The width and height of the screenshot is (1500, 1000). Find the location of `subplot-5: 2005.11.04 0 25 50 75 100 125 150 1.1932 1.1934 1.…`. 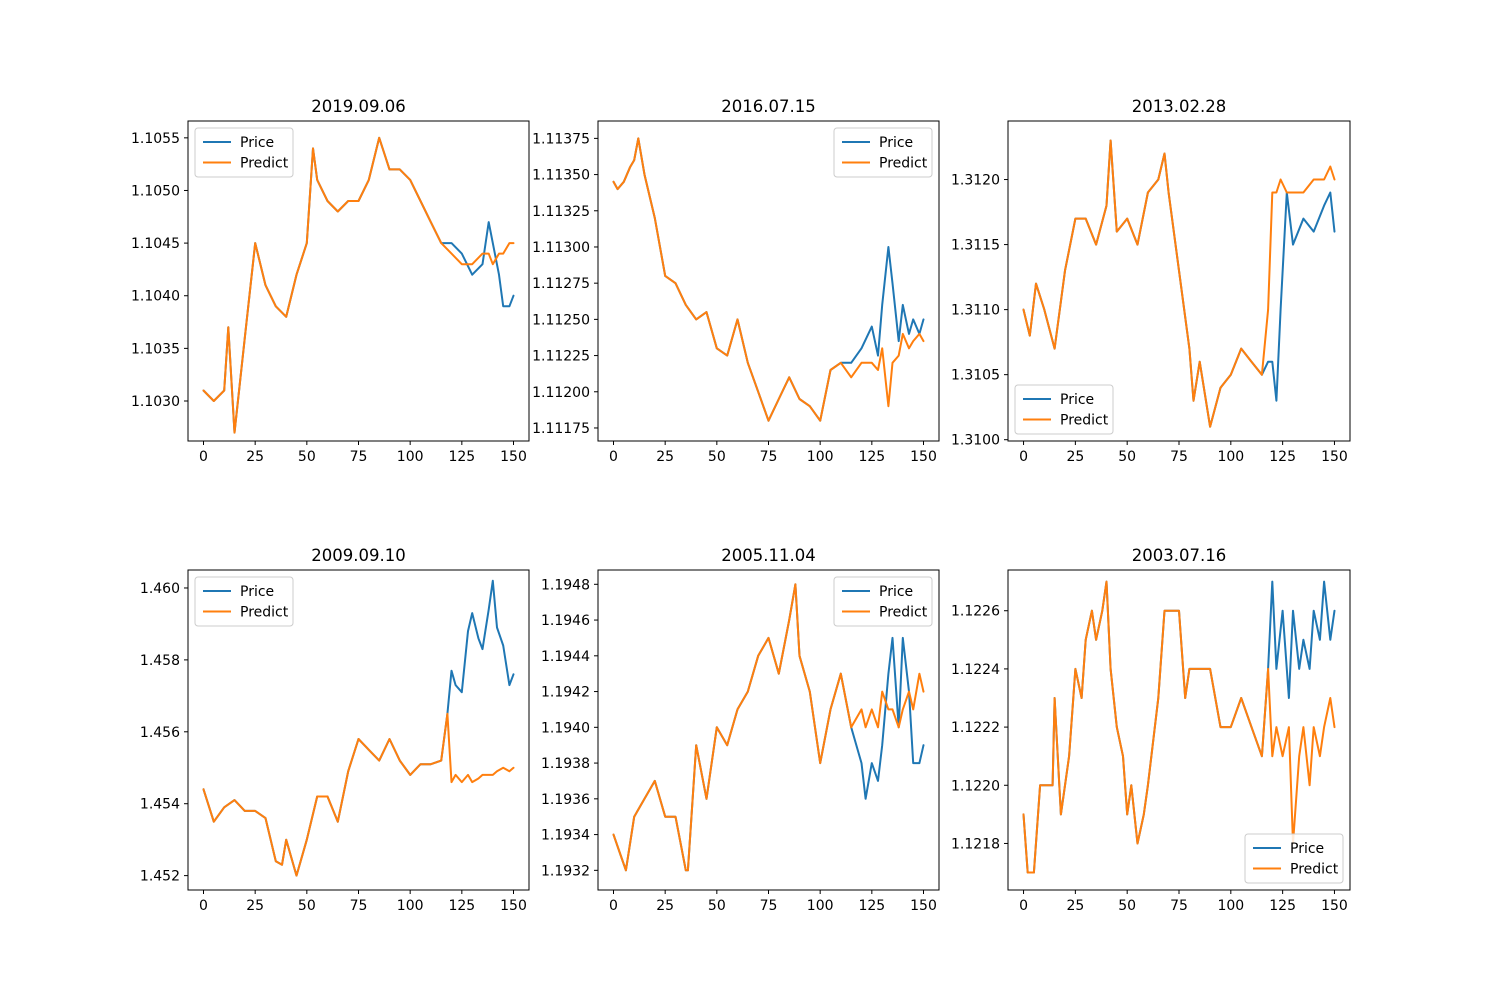

subplot-5: 2005.11.04 0 25 50 75 100 125 150 1.1932 1.1934 1.… is located at coordinates (740, 730).